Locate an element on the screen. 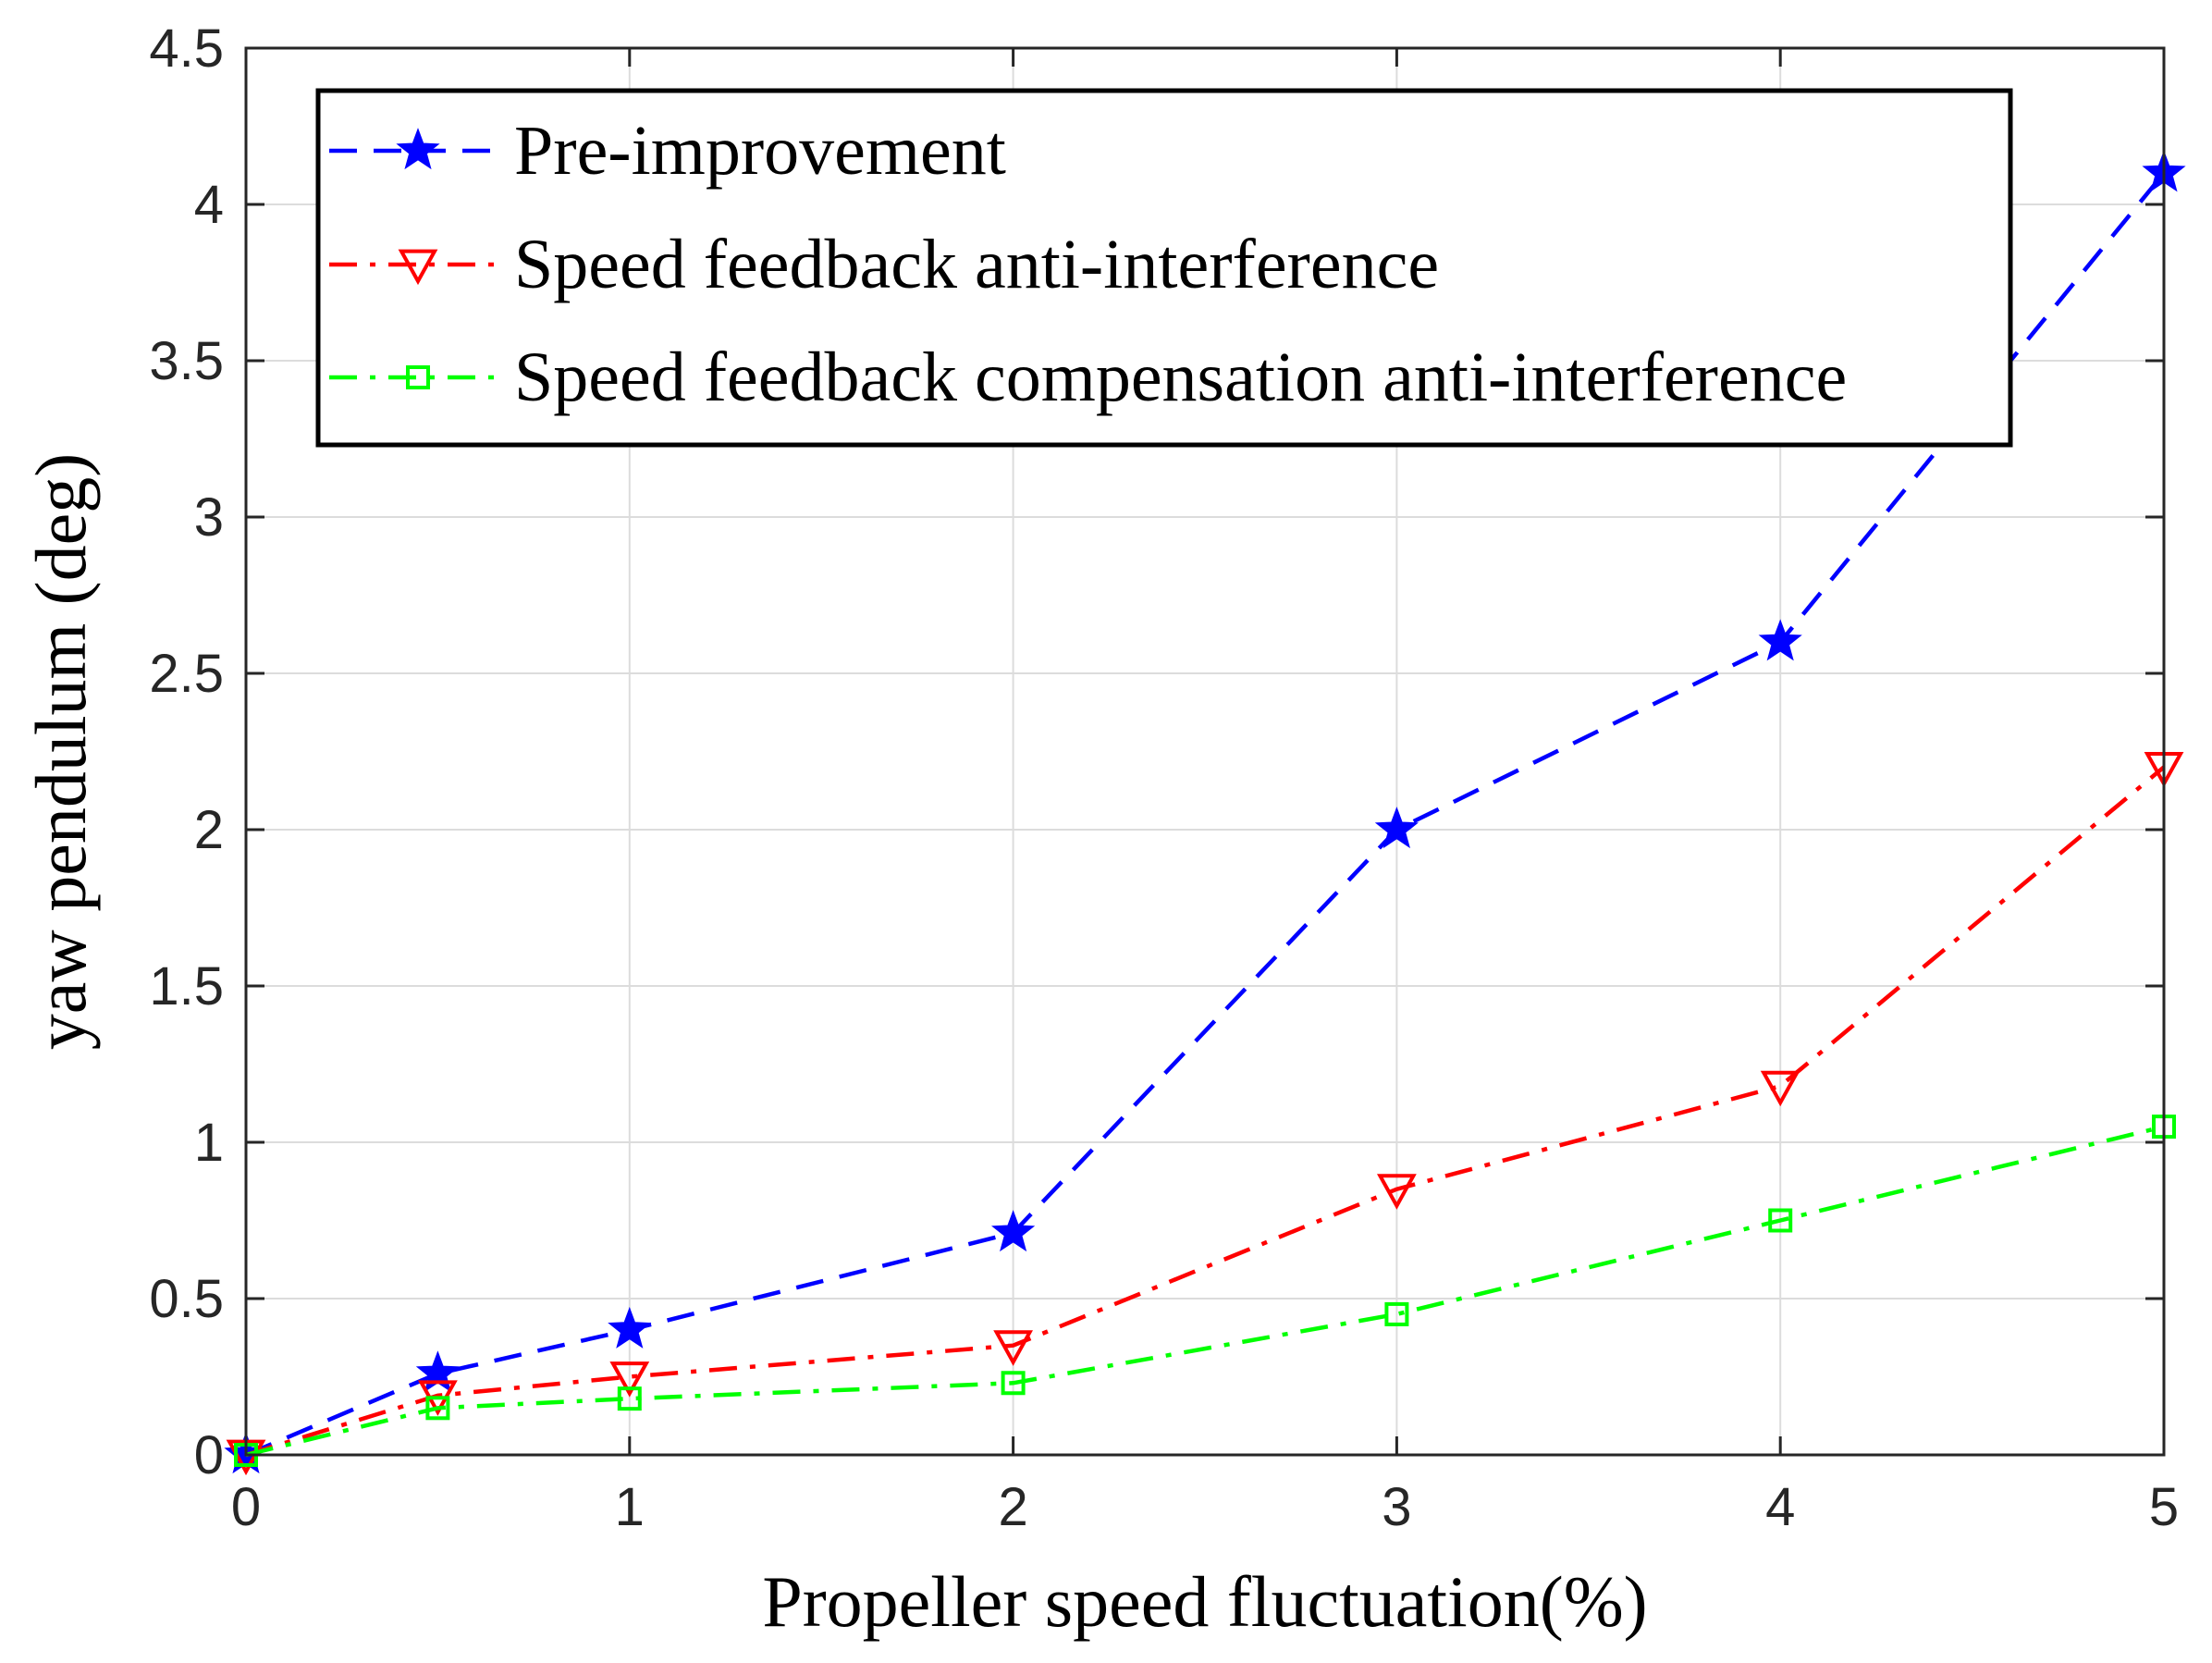 This screenshot has width=2212, height=1663. x-tick-label: 4 is located at coordinates (1780, 1507).